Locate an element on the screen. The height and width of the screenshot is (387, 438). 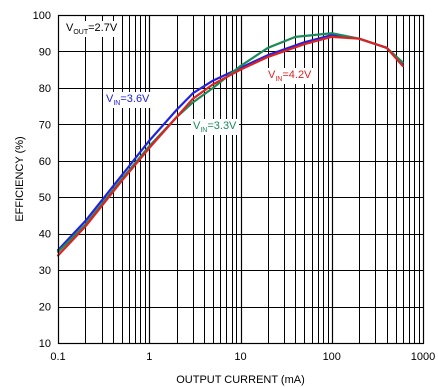
y-tick-label: 80 is located at coordinates (45, 89).